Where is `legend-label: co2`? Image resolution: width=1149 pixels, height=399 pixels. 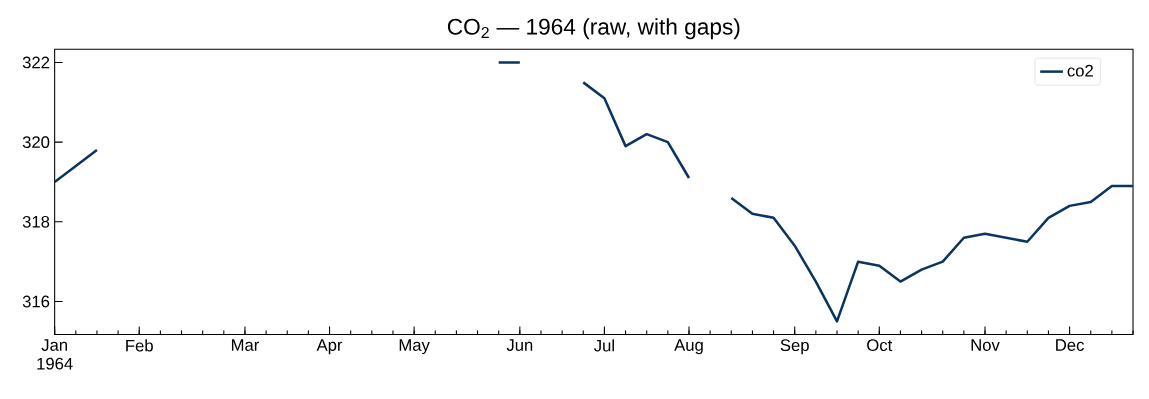
legend-label: co2 is located at coordinates (1080, 71).